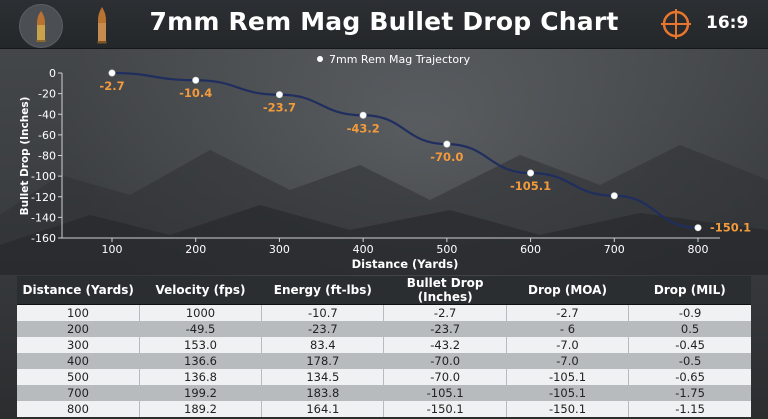  What do you see at coordinates (52, 73) in the screenshot?
I see `y-tick-label: 0` at bounding box center [52, 73].